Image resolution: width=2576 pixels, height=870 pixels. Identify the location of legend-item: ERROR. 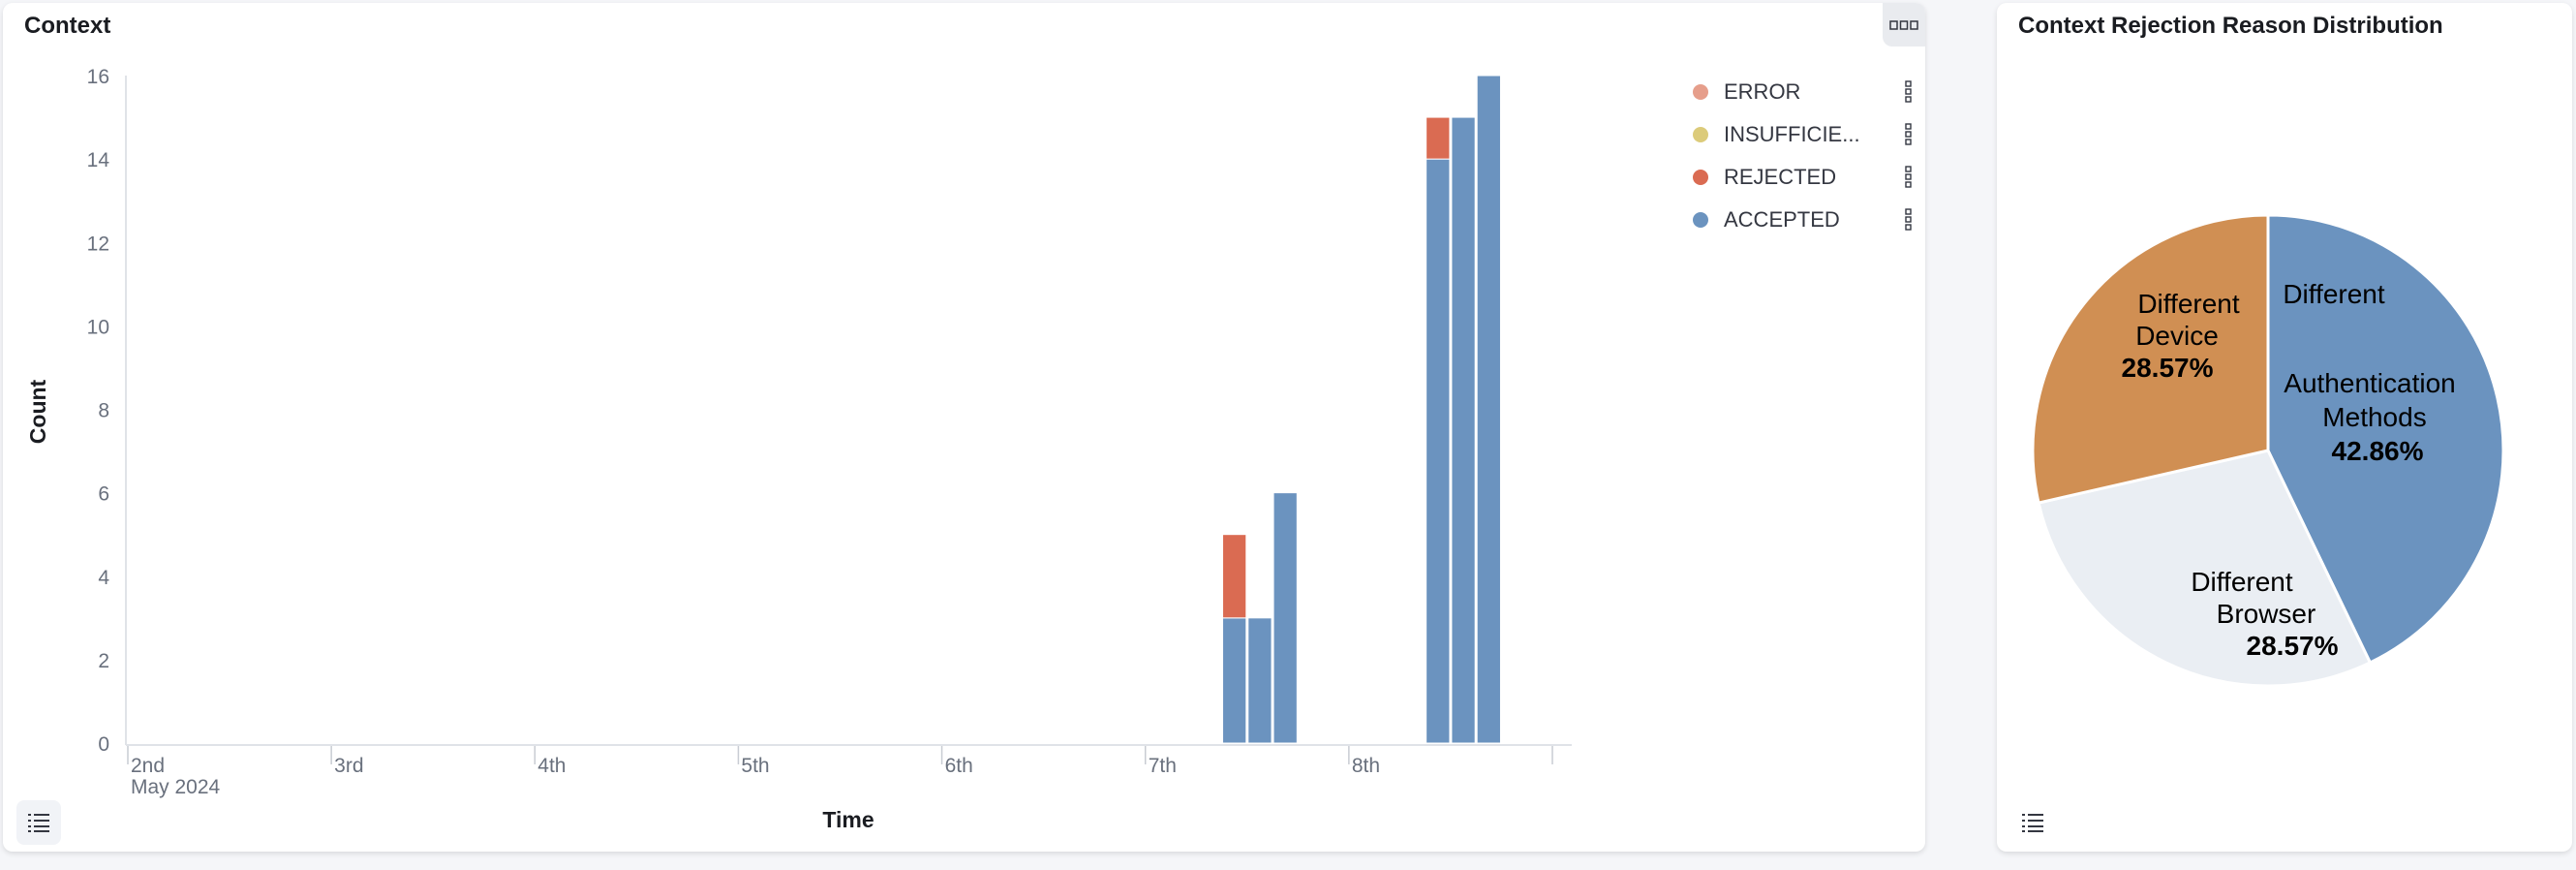
(1746, 92).